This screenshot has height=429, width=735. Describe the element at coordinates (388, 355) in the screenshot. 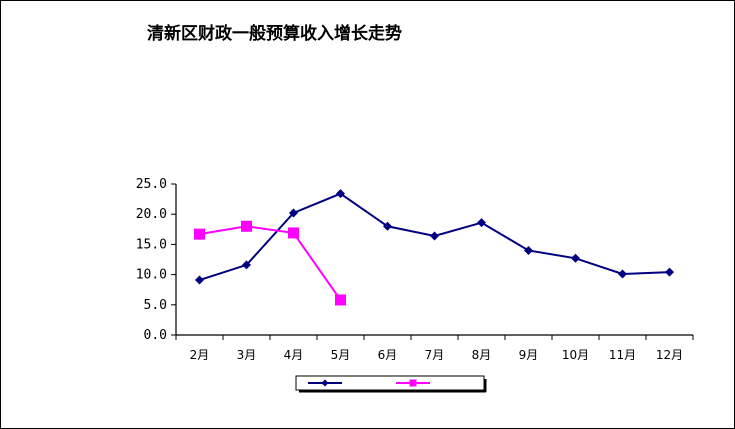

I see `x-tick-label: 6月` at that location.